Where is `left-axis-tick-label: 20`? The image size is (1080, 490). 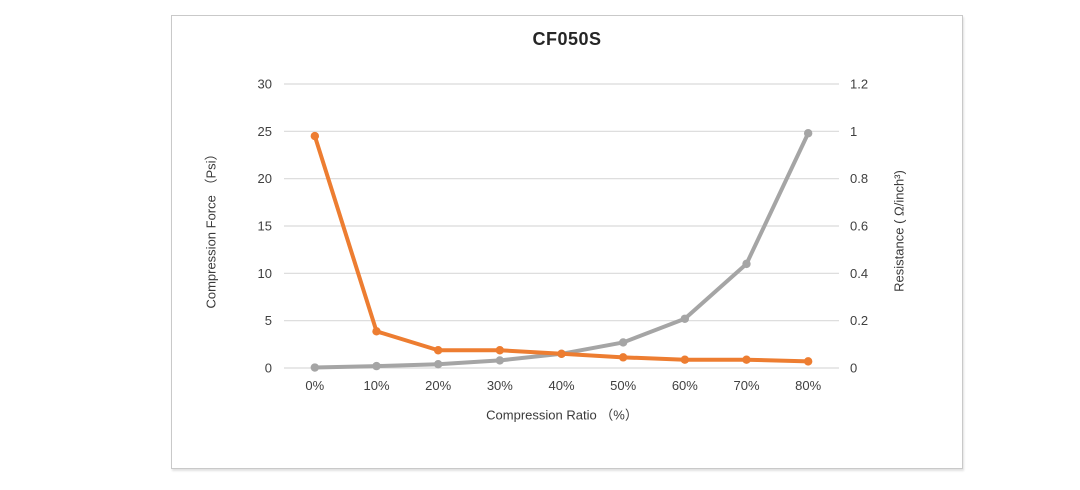
left-axis-tick-label: 20 is located at coordinates (265, 178).